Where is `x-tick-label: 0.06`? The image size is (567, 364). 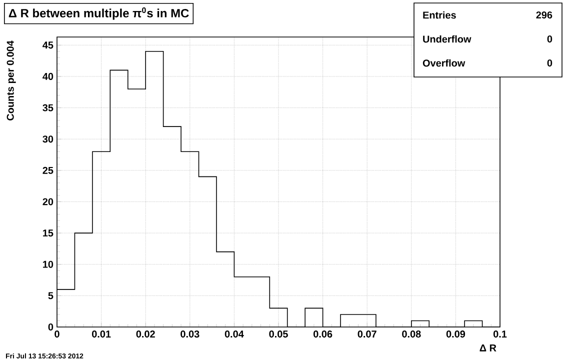
x-tick-label: 0.06 is located at coordinates (323, 334).